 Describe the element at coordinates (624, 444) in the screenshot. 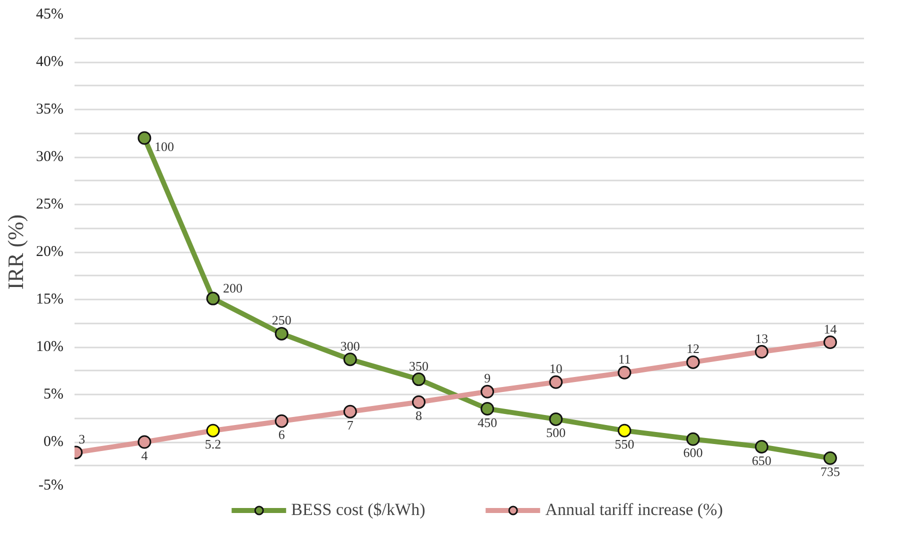

I see `annotation: 550` at that location.